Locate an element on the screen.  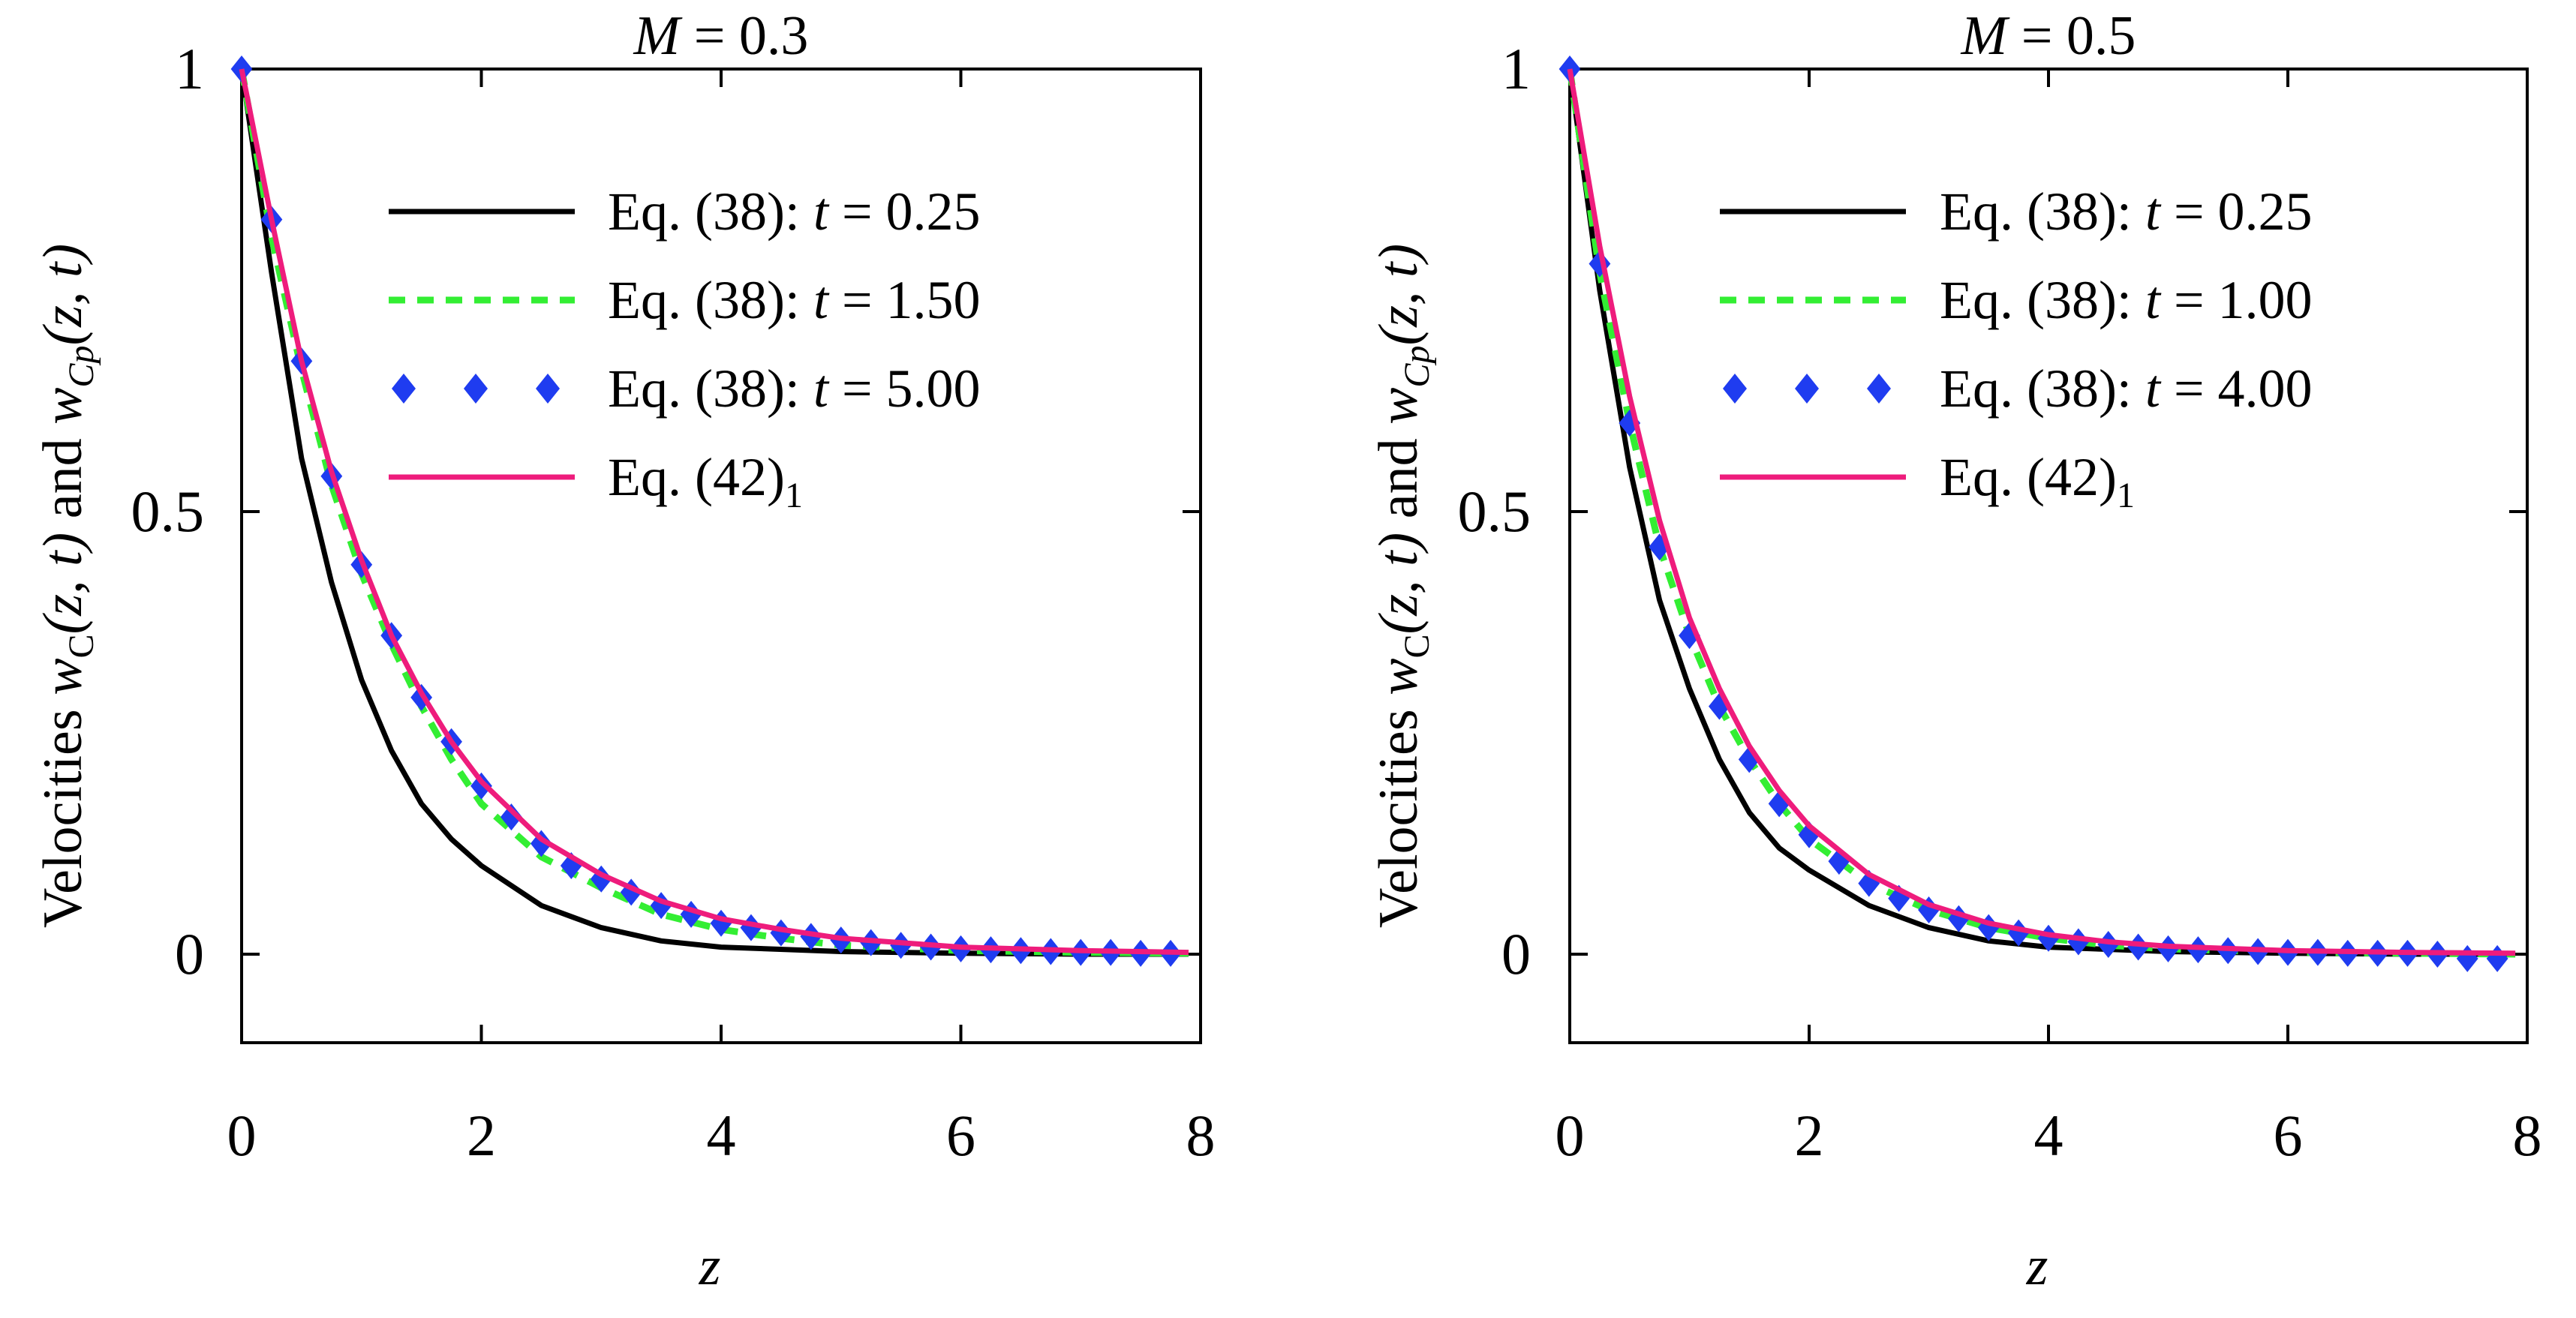
chart-title: M = 0.5 is located at coordinates (2048, 36).